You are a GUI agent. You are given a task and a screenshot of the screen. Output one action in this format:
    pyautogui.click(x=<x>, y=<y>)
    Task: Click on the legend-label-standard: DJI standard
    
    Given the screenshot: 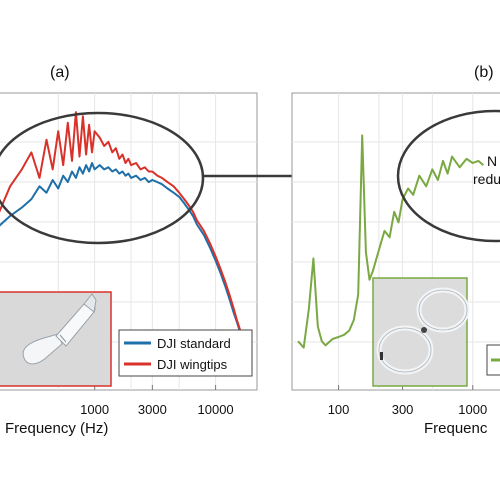 What is the action you would take?
    pyautogui.click(x=194, y=343)
    